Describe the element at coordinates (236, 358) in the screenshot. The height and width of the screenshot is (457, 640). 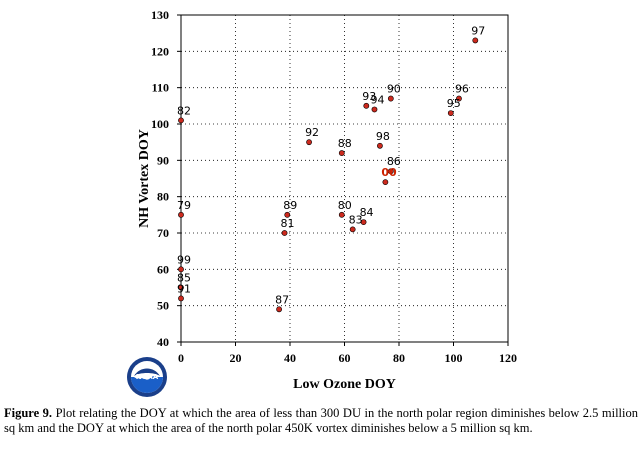
I see `x-tick-label: 20` at that location.